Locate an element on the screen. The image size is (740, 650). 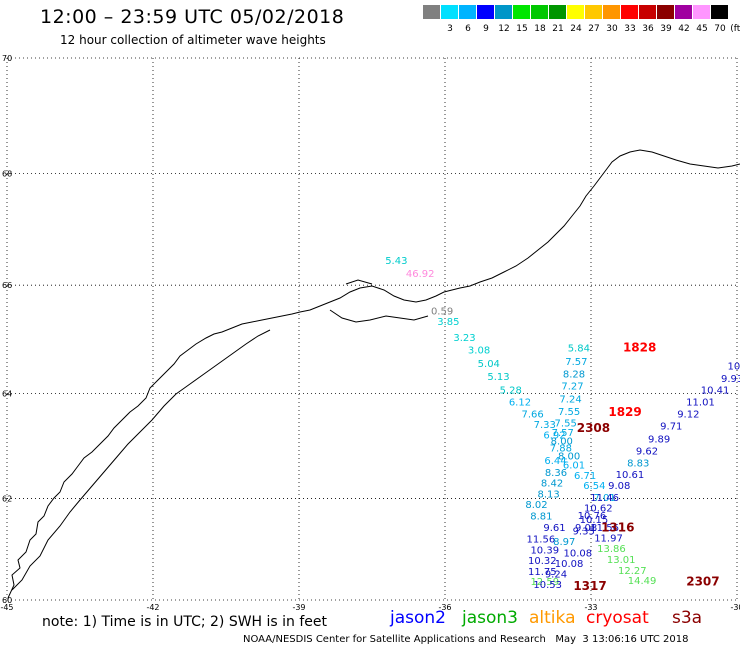
legend-label: 42 is located at coordinates (684, 29).